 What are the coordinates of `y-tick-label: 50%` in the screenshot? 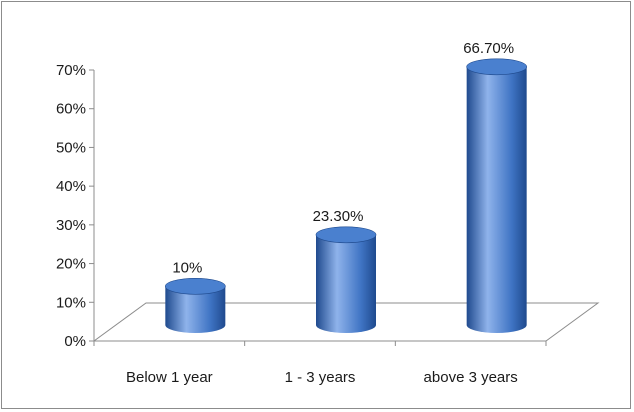 It's located at (71, 147).